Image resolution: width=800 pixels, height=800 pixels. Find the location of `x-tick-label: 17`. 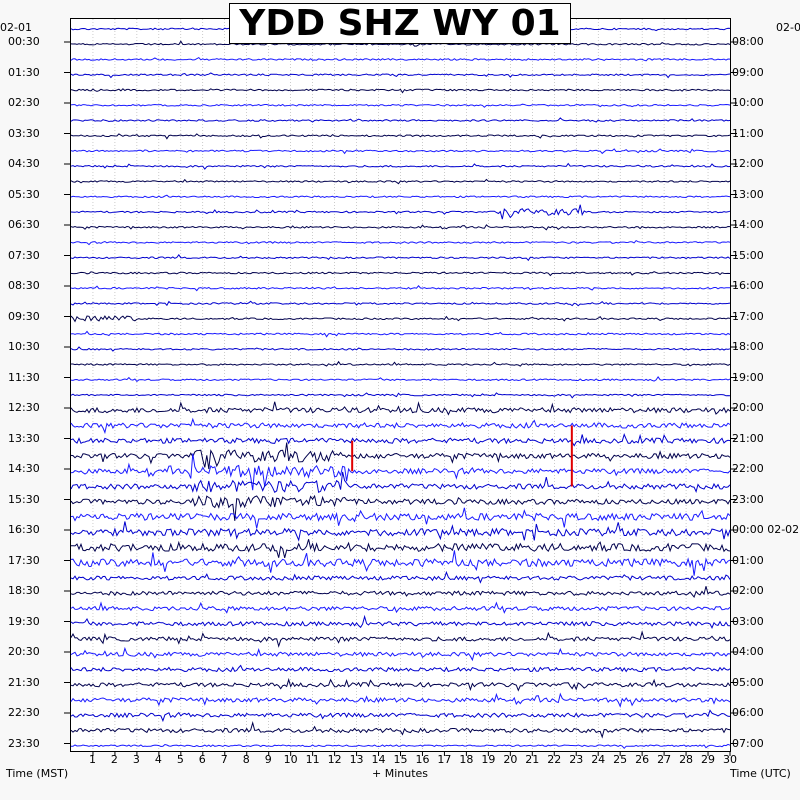

x-tick-label: 17 is located at coordinates (444, 759).